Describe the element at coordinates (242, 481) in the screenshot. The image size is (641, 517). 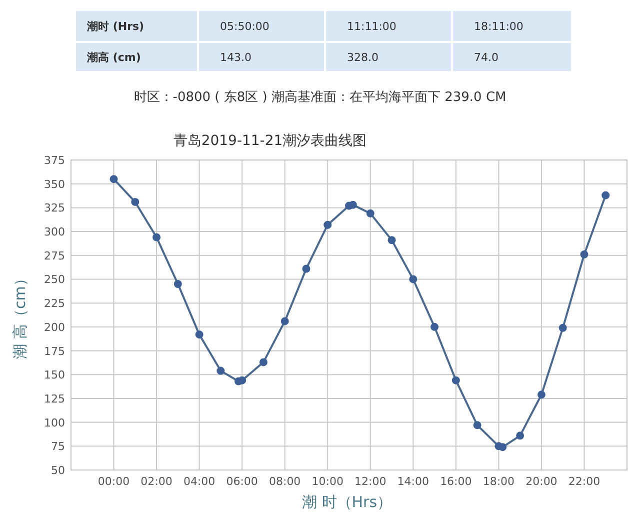
I see `x-tick-label: 06:00` at that location.